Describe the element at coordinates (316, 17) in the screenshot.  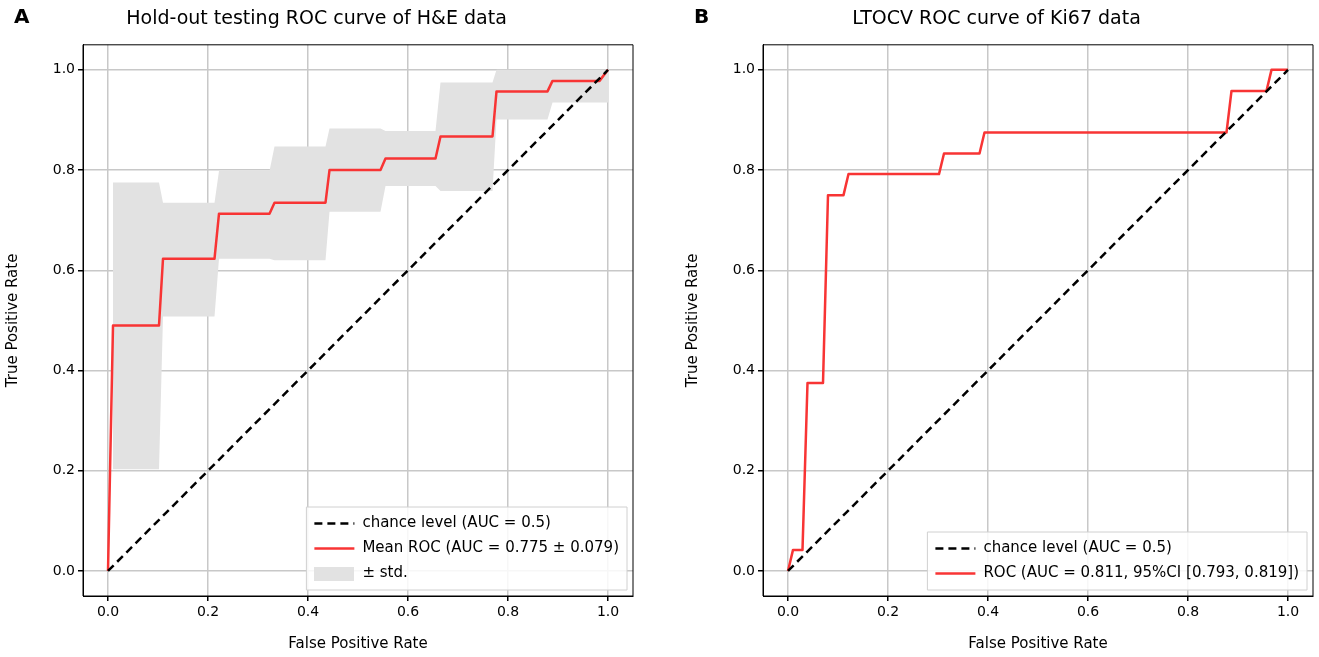
I see `chart-title: Hold-out testing ROC curve of H&E data` at that location.